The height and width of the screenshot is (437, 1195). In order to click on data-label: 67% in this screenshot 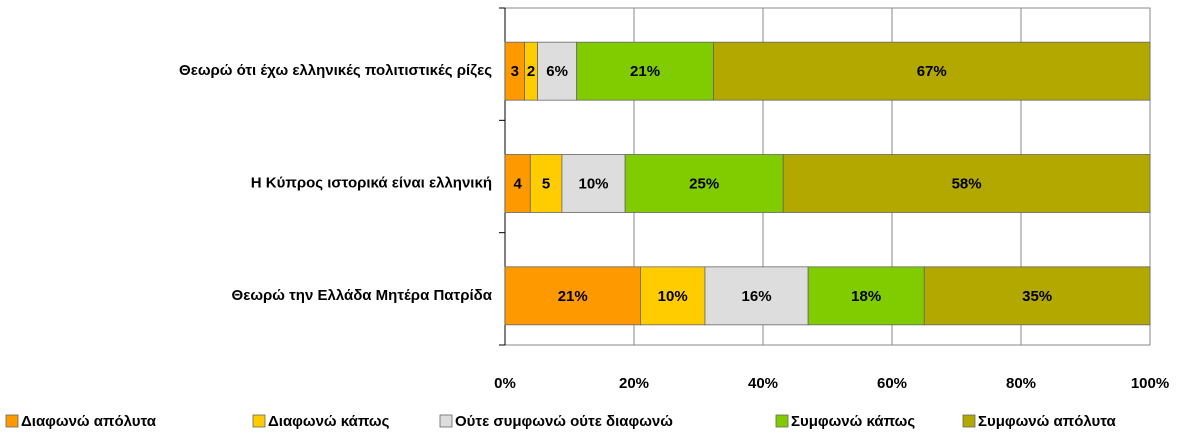, I will do `click(932, 71)`.